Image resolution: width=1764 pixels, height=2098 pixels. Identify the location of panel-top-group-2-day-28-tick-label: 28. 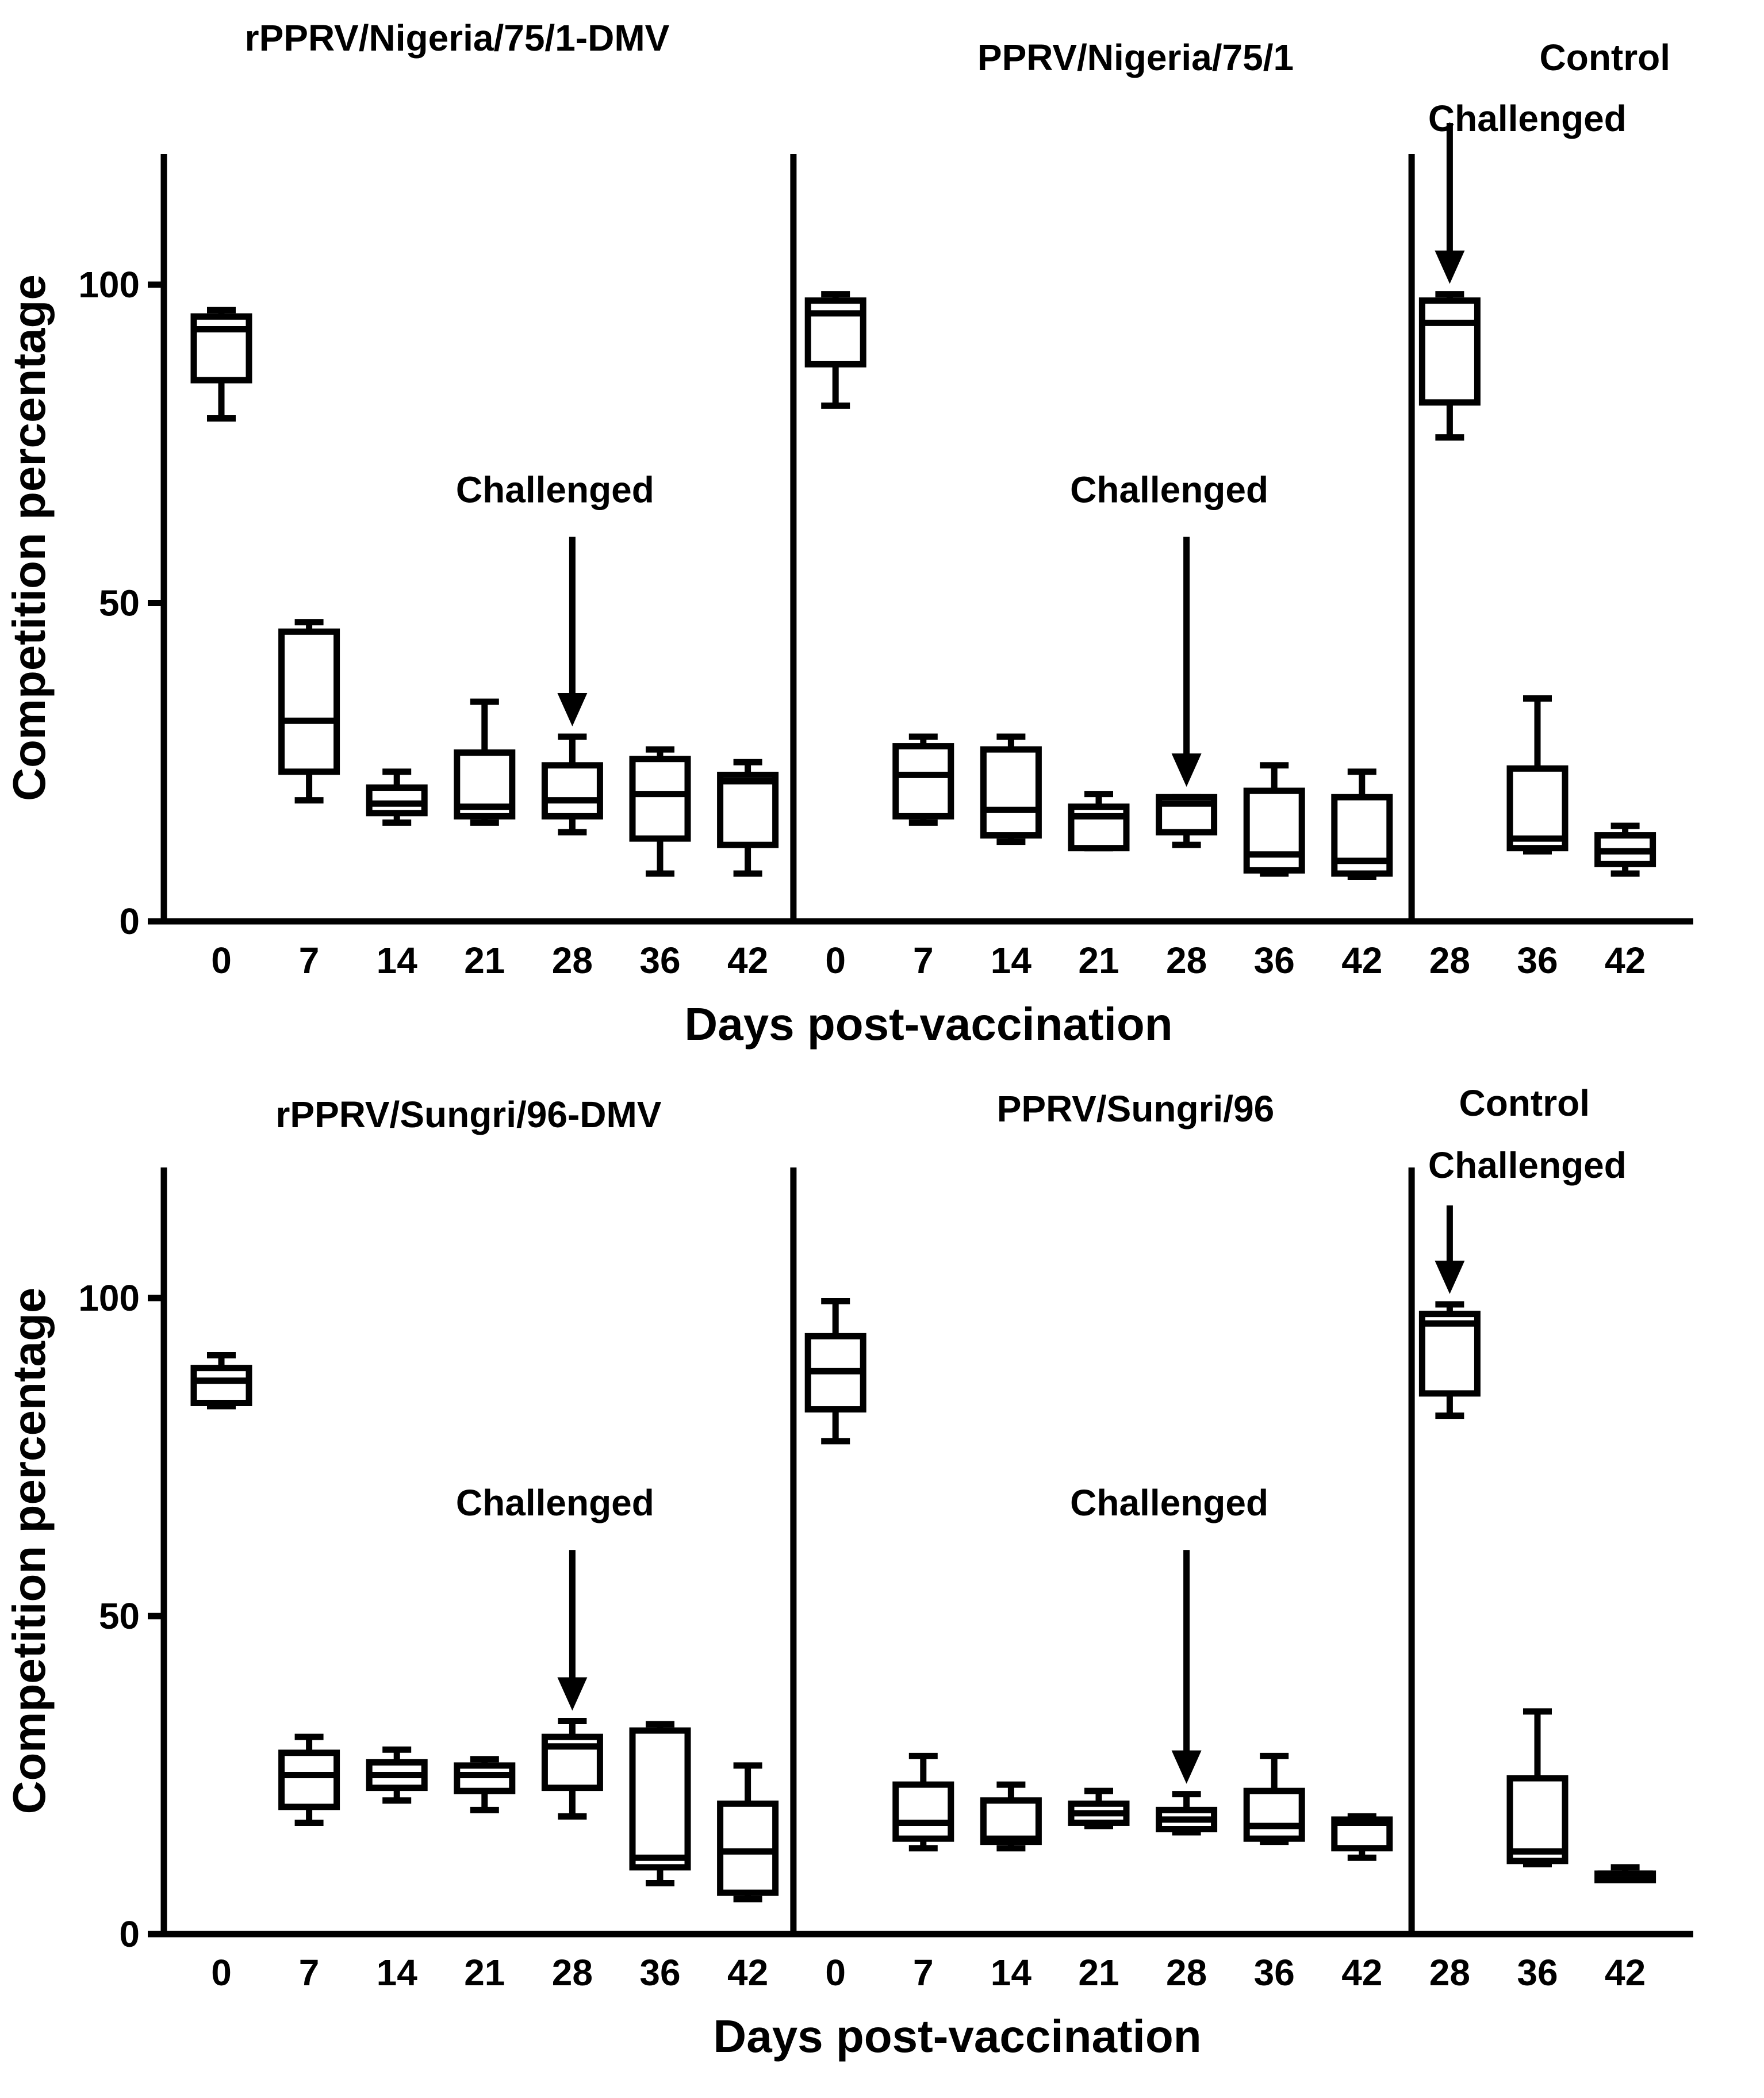
(1186, 961).